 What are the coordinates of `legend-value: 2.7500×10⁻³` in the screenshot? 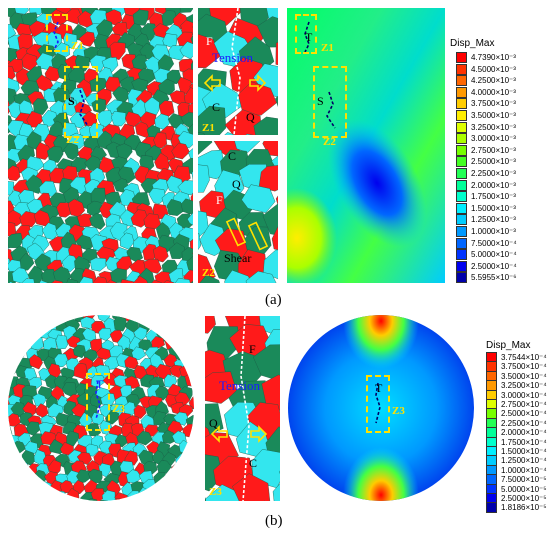 It's located at (493, 150).